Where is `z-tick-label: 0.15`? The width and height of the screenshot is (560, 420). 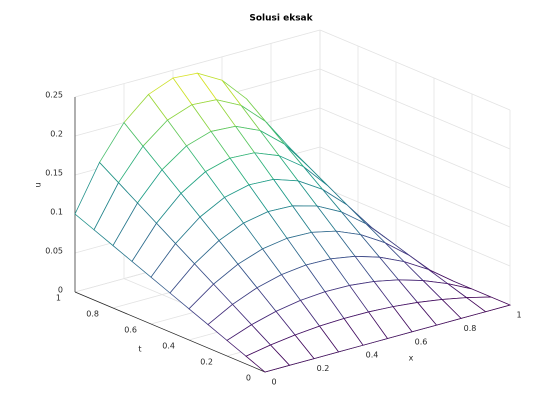
z-tick-label: 0.15 is located at coordinates (54, 173).